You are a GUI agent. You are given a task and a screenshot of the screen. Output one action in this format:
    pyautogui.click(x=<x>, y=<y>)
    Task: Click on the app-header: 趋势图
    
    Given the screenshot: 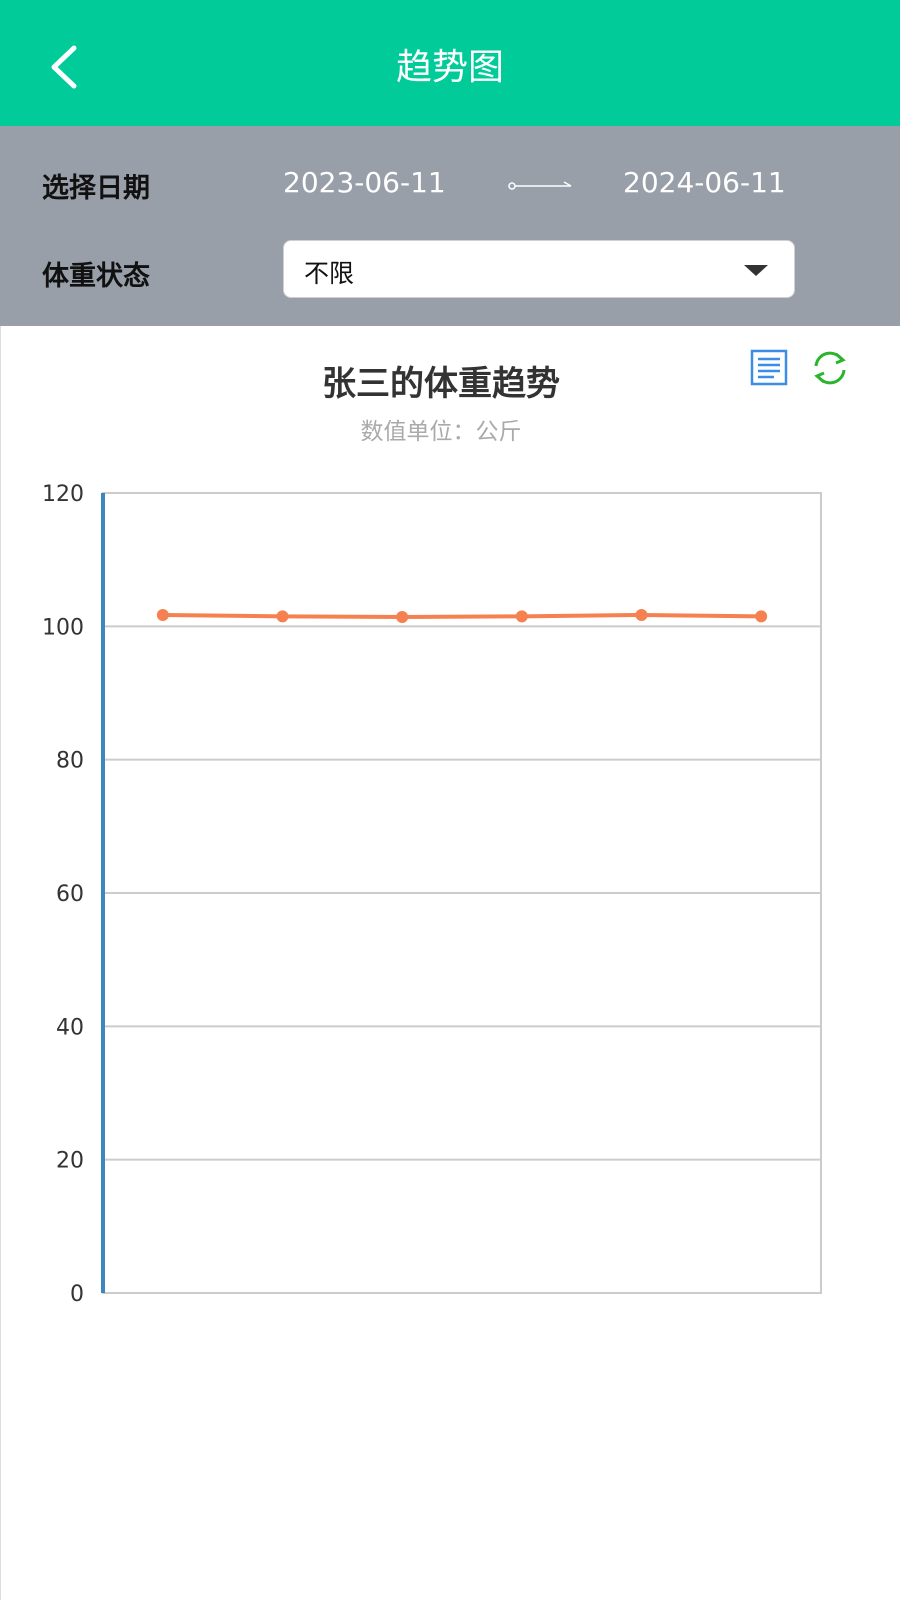 What is the action you would take?
    pyautogui.click(x=450, y=63)
    